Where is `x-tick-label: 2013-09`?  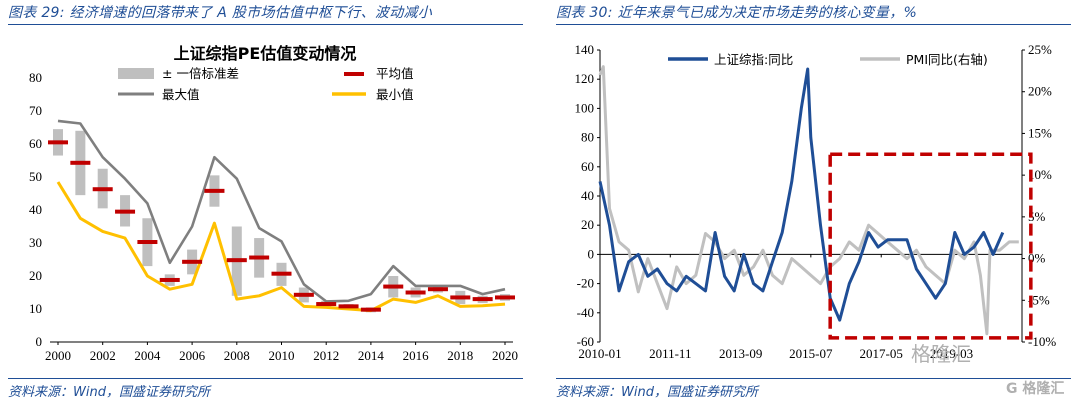
x-tick-label: 2013-09 is located at coordinates (740, 353).